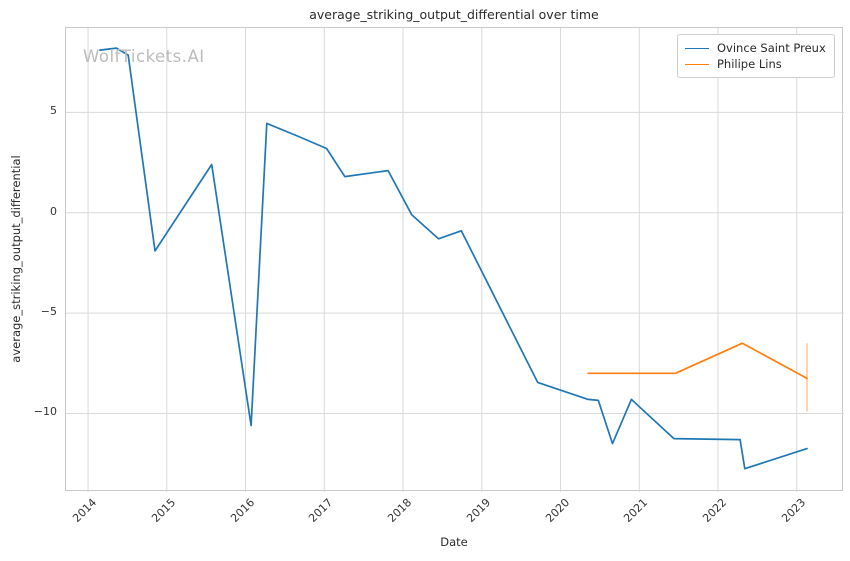  Describe the element at coordinates (478, 510) in the screenshot. I see `x-tick-label: 2019` at that location.